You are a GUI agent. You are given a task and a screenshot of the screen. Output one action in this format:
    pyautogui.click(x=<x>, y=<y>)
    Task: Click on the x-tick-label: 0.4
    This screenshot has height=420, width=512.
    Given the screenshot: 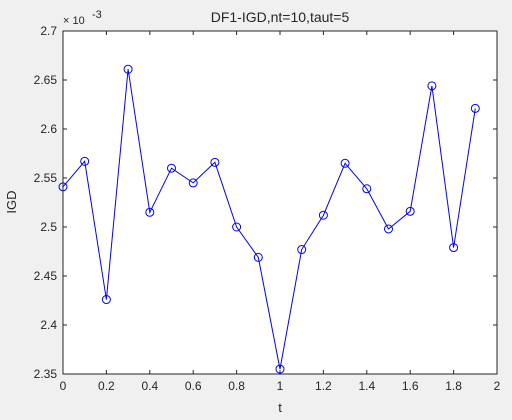 What is the action you would take?
    pyautogui.click(x=149, y=386)
    